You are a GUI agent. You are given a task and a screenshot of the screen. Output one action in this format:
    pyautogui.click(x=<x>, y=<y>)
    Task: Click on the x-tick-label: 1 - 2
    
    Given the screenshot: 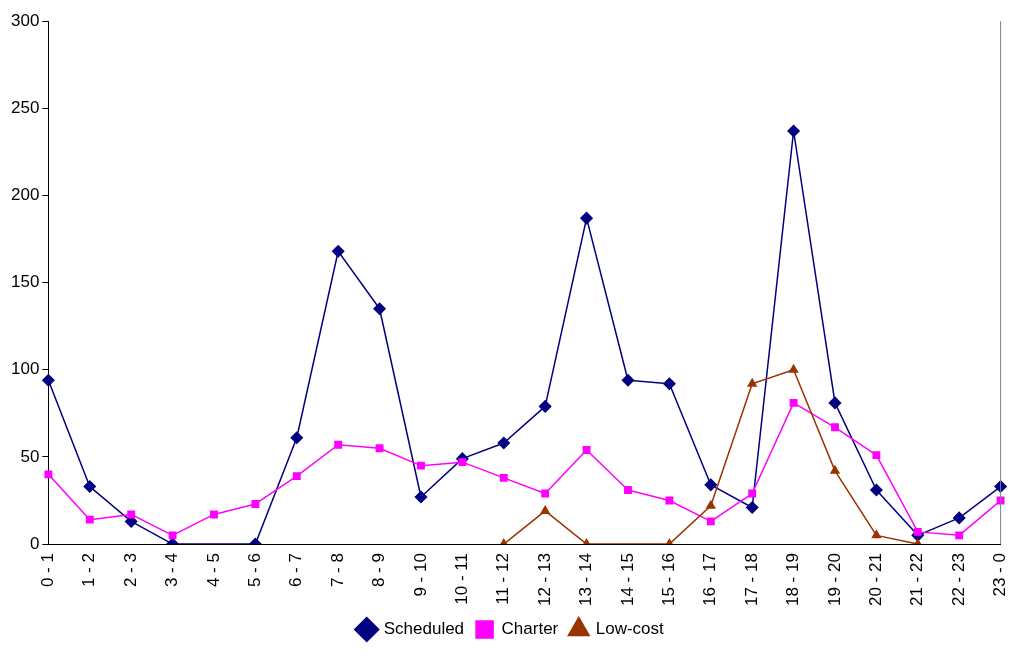 What is the action you would take?
    pyautogui.click(x=89, y=570)
    